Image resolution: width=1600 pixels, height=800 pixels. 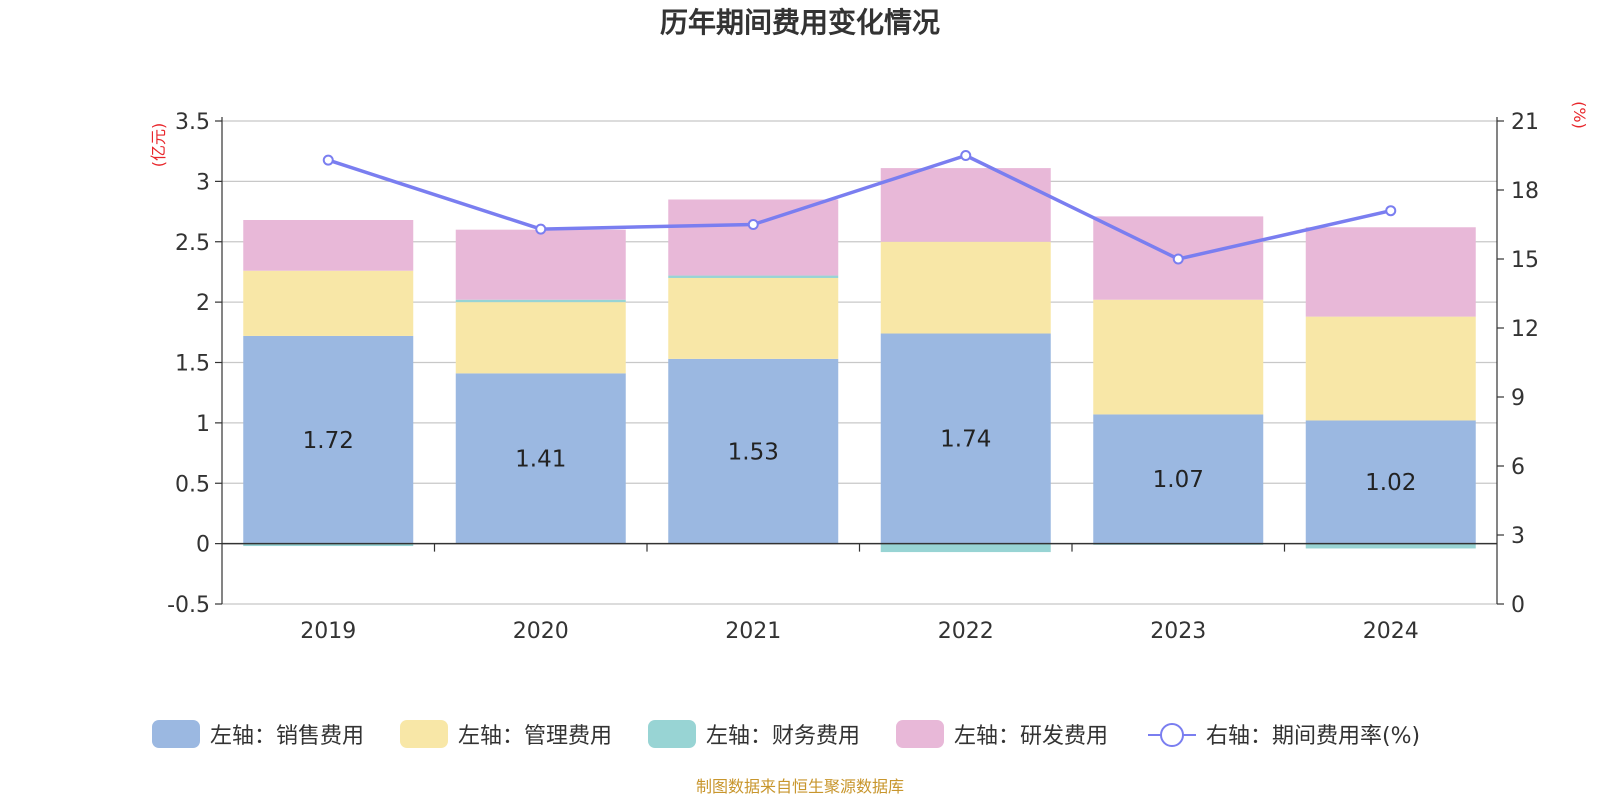 What do you see at coordinates (753, 224) in the screenshot?
I see `rate-point-2021` at bounding box center [753, 224].